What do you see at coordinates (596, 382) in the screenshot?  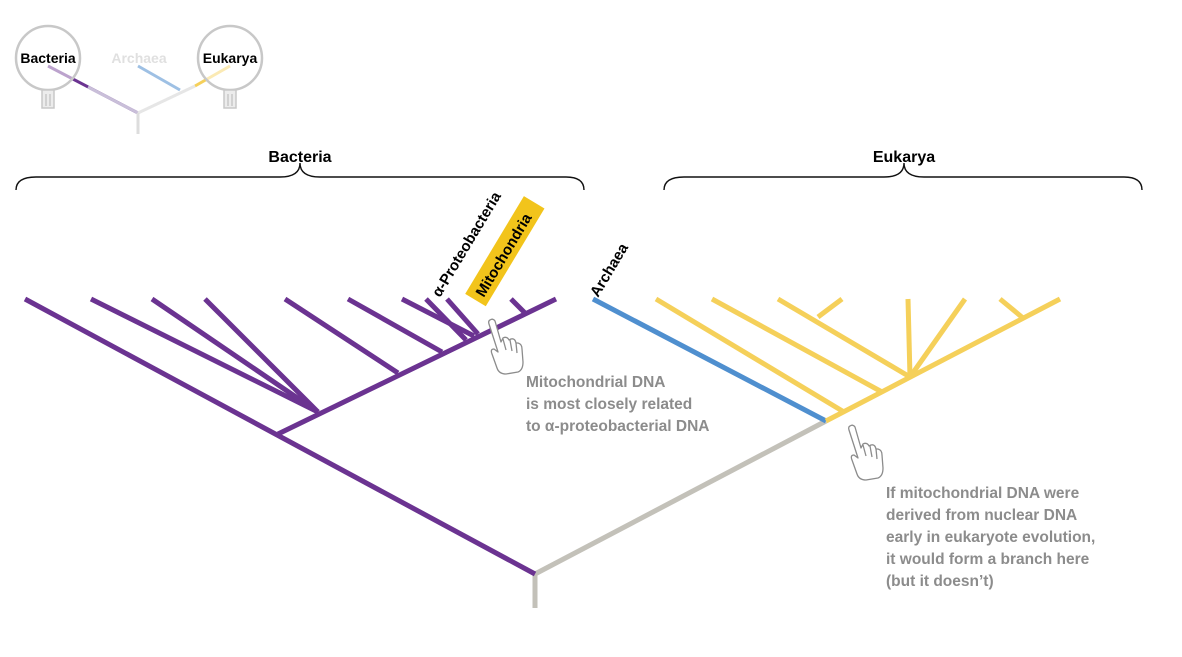 I see `callout-line: Mitochondrial DNA` at bounding box center [596, 382].